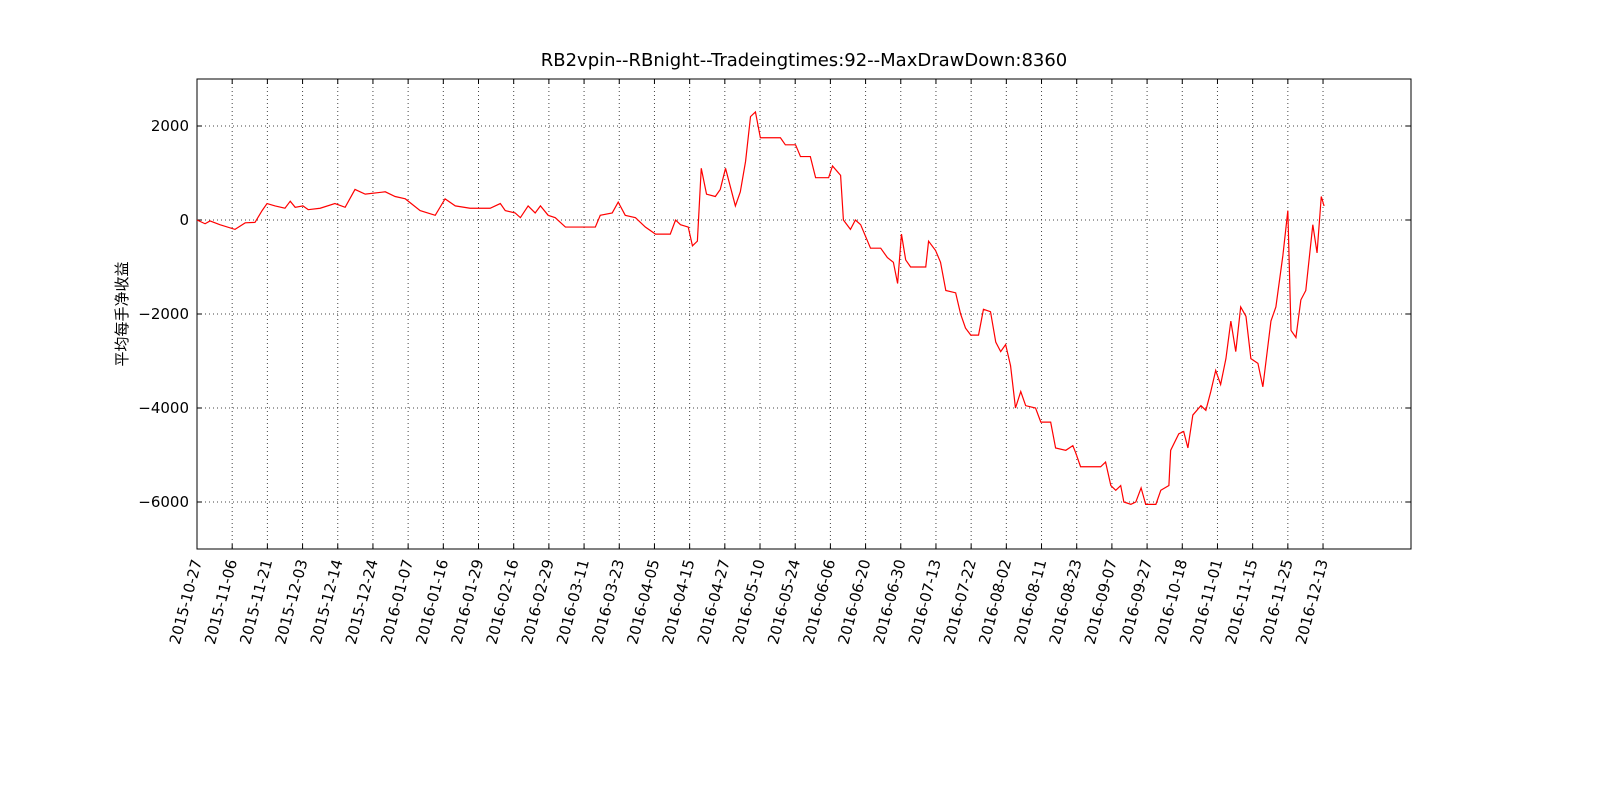 This screenshot has width=1600, height=800. Describe the element at coordinates (184, 220) in the screenshot. I see `y-tick-label: 0` at that location.